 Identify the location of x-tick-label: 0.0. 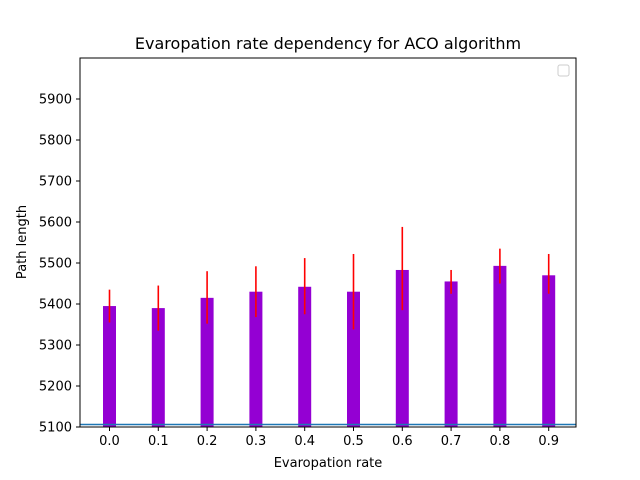
(109, 441).